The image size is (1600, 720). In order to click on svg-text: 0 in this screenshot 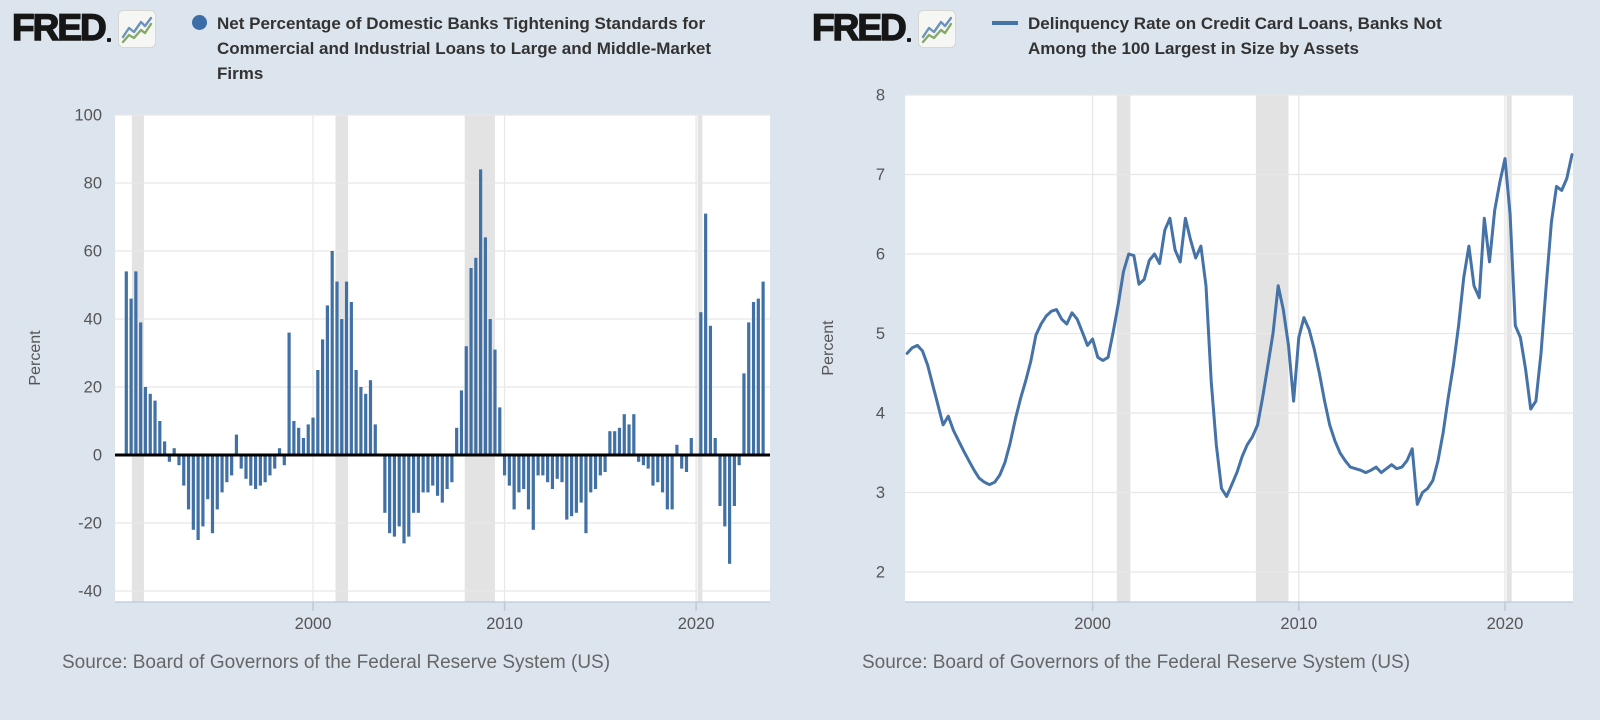, I will do `click(97, 456)`.